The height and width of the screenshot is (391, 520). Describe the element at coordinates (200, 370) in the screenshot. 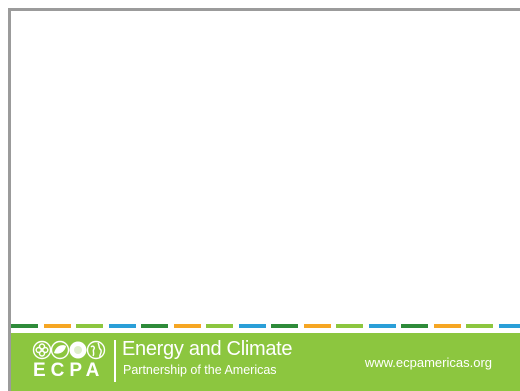

I see `organization-subtitle: Partnership of the Americas` at that location.